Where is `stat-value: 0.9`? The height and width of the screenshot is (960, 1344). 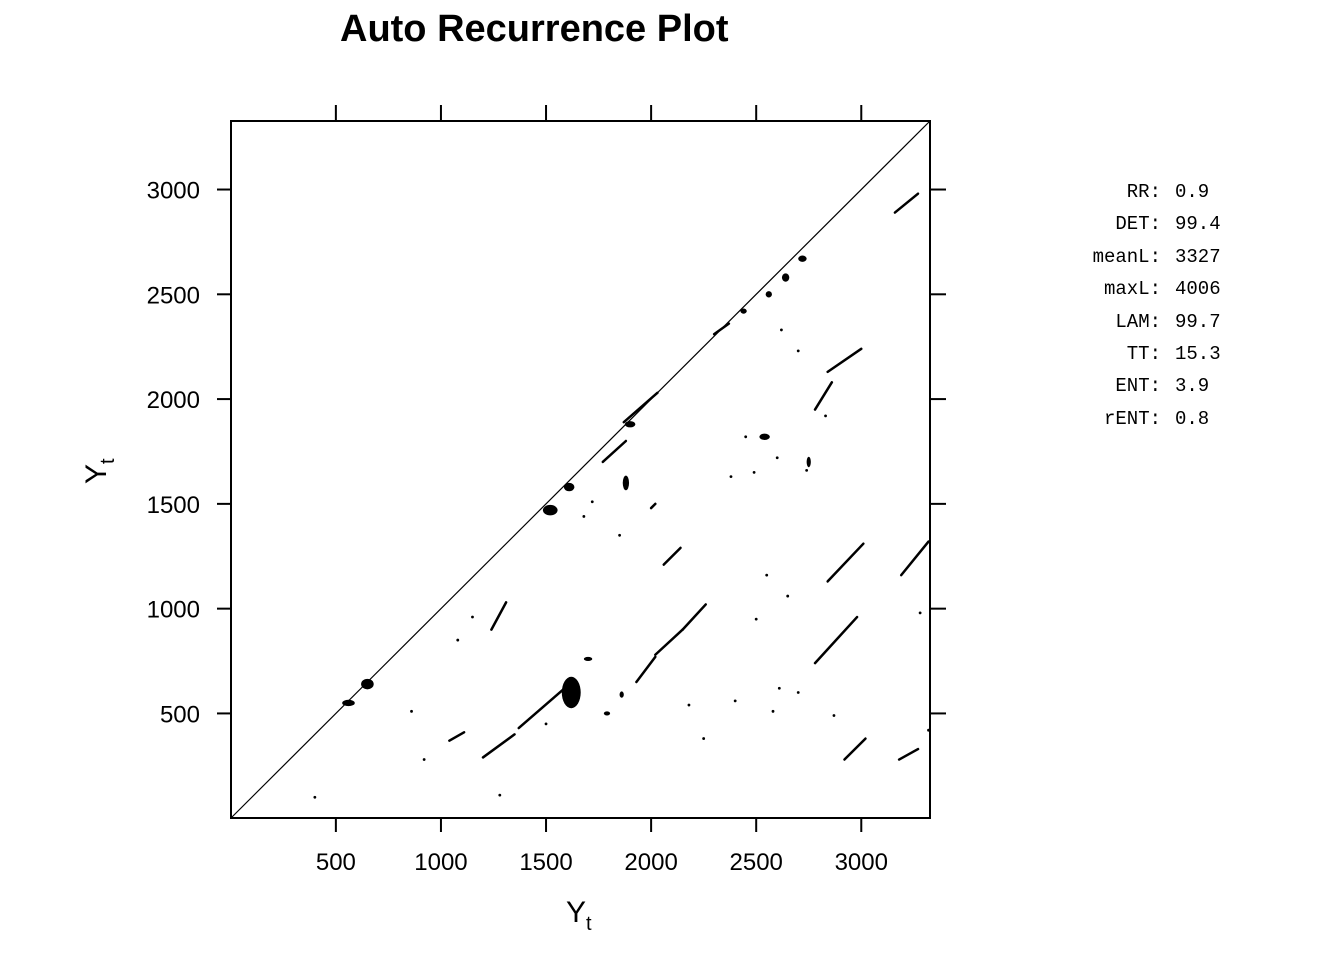
stat-value: 0.9 is located at coordinates (1192, 192).